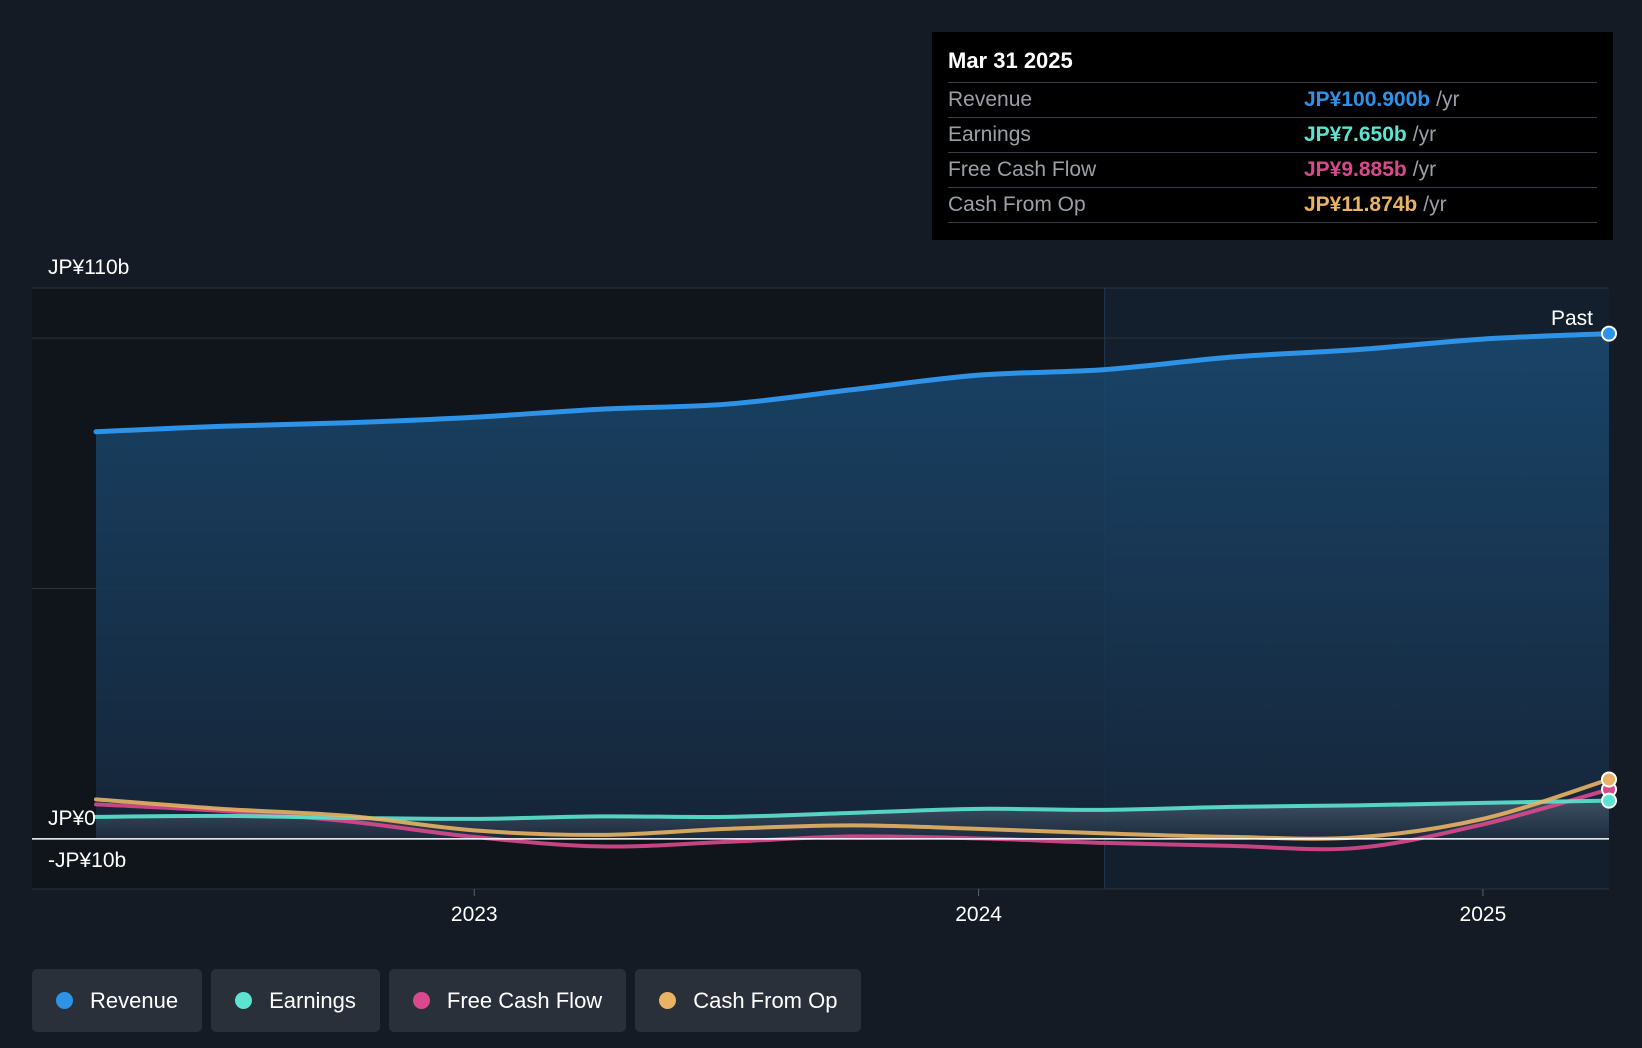 This screenshot has height=1048, width=1642. Describe the element at coordinates (312, 1000) in the screenshot. I see `legend-label: Earnings` at that location.